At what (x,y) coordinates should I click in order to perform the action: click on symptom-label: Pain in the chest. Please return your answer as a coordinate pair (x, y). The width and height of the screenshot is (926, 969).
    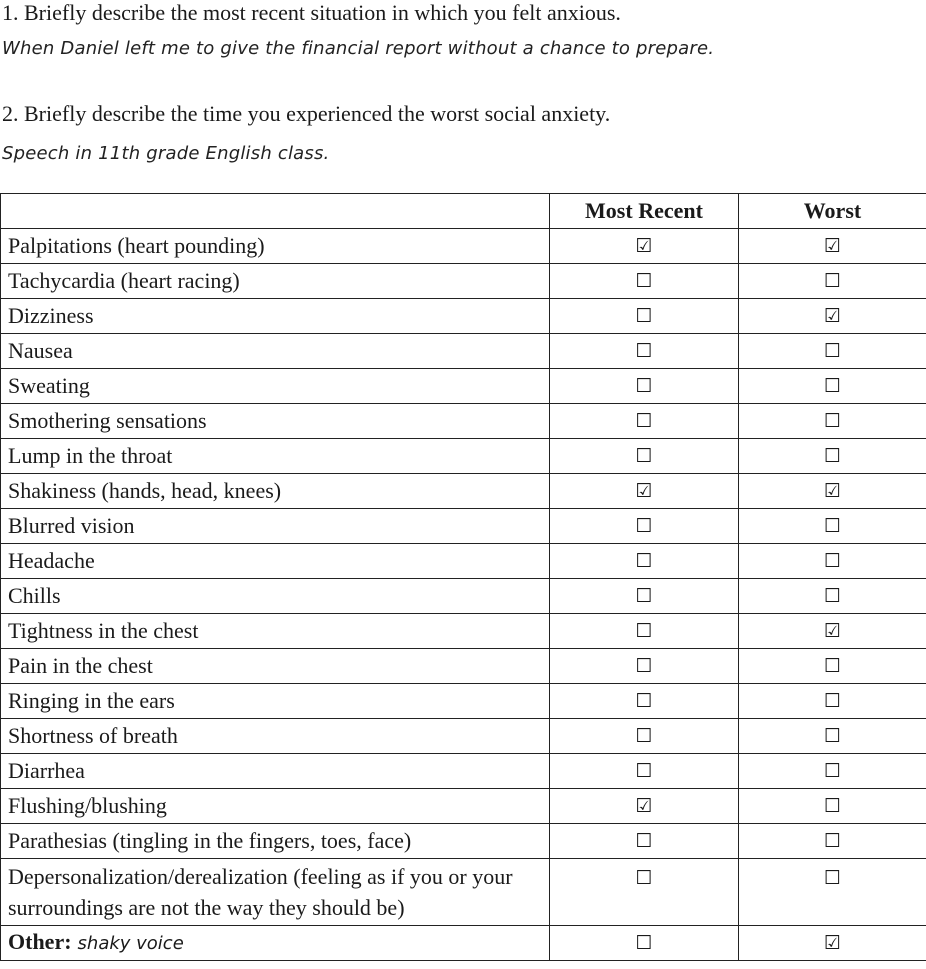
    Looking at the image, I should click on (275, 666).